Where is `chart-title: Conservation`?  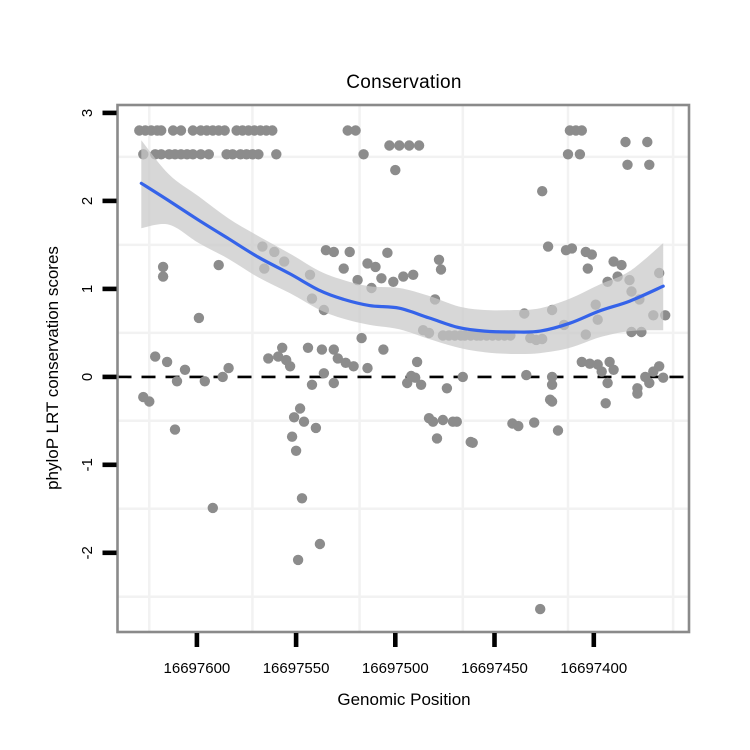
chart-title: Conservation is located at coordinates (404, 82).